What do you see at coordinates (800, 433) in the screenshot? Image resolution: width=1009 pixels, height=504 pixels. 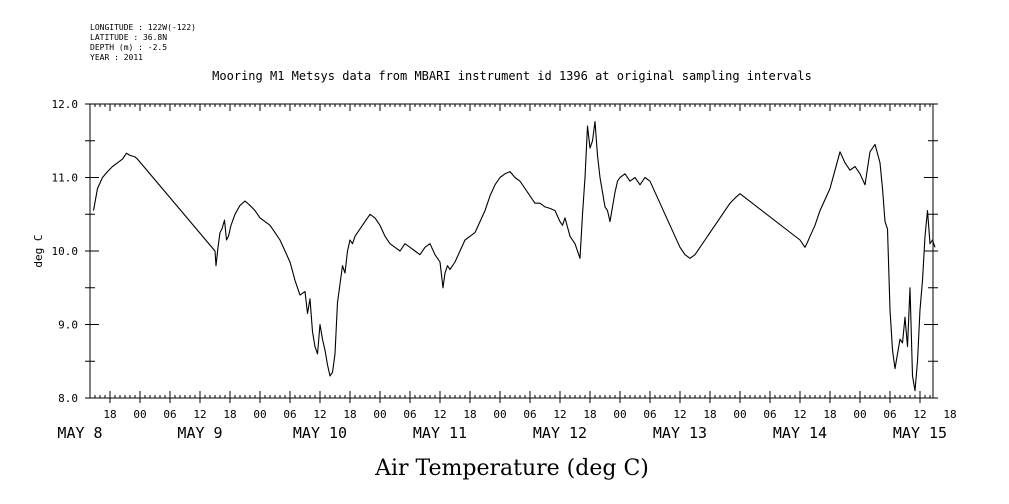 I see `x-day-label: MAY 14` at bounding box center [800, 433].